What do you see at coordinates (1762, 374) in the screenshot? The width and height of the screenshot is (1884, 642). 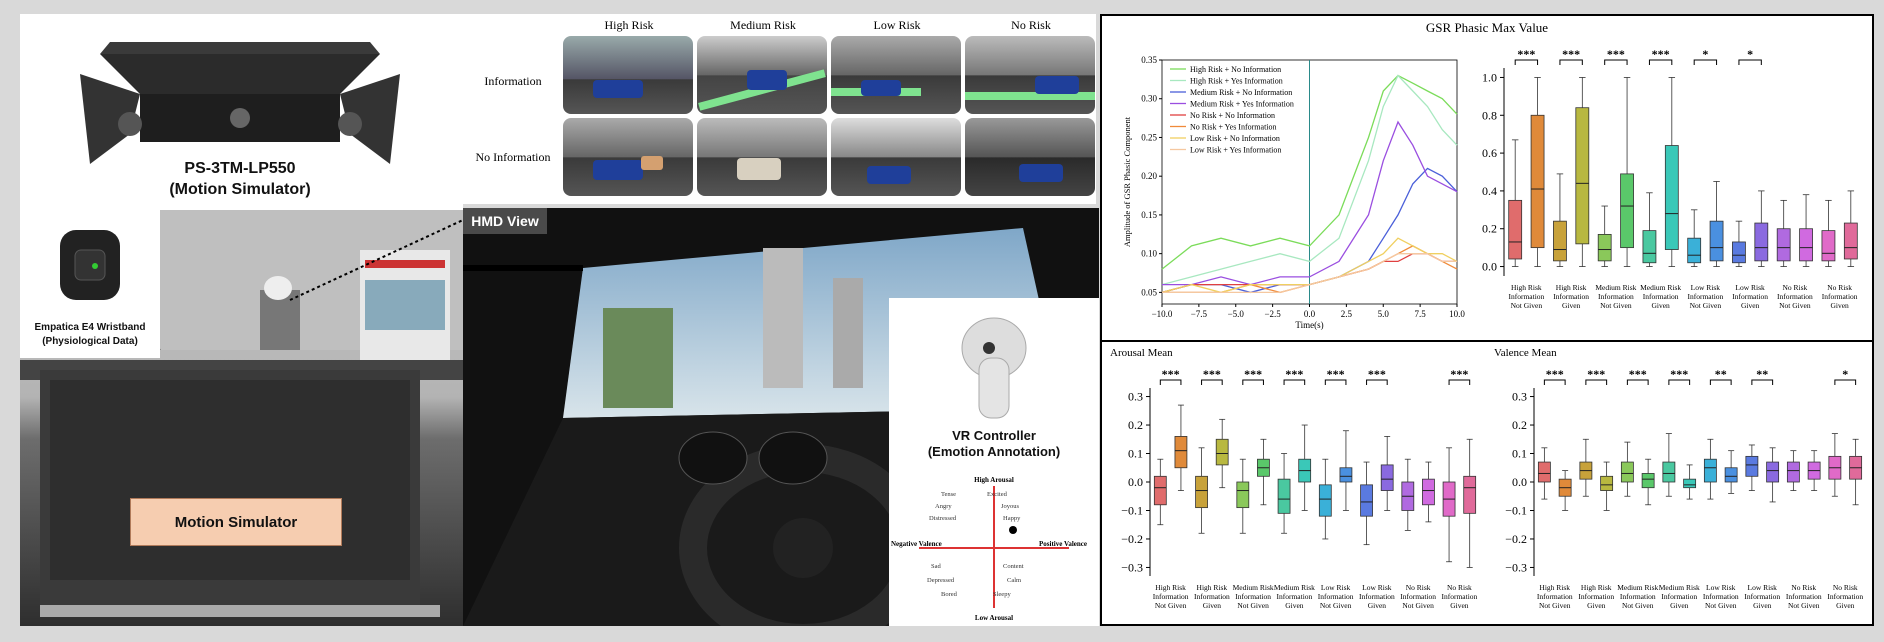 I see `significance-marker: **` at bounding box center [1762, 374].